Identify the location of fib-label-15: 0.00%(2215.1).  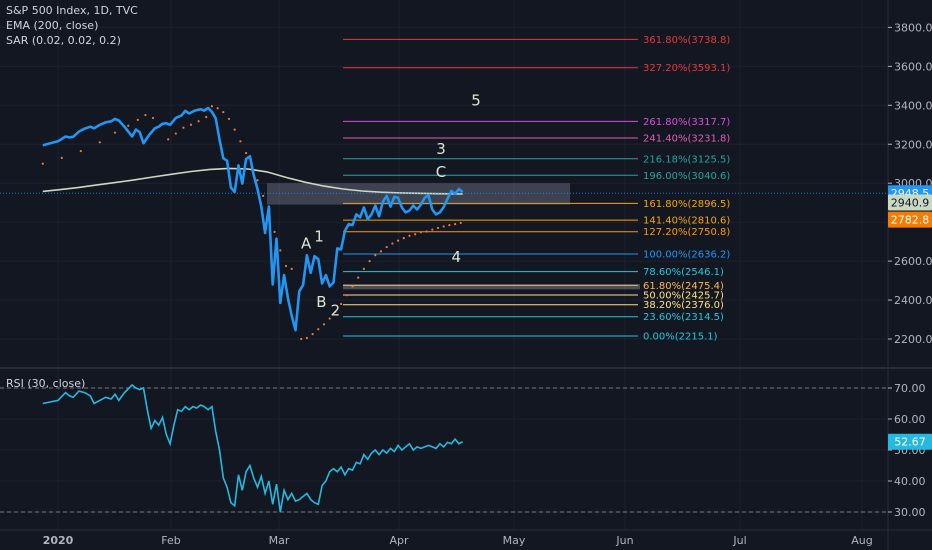
(680, 337).